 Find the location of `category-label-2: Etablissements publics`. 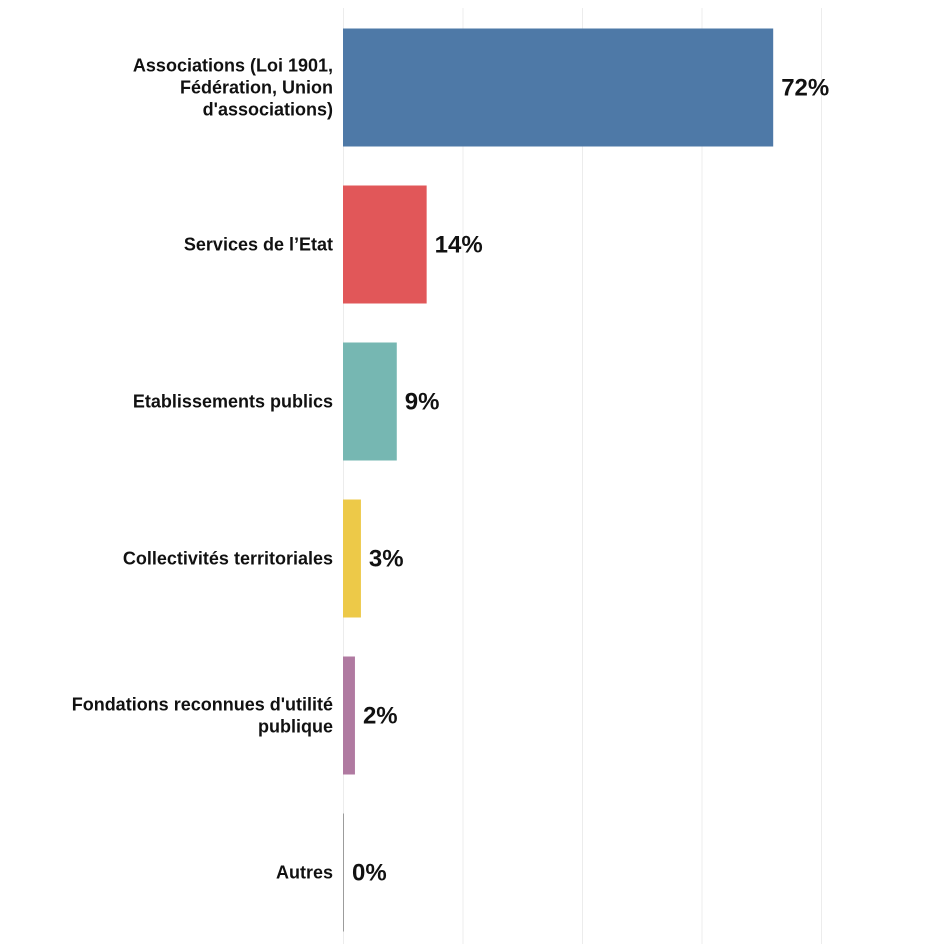

category-label-2: Etablissements publics is located at coordinates (233, 402).